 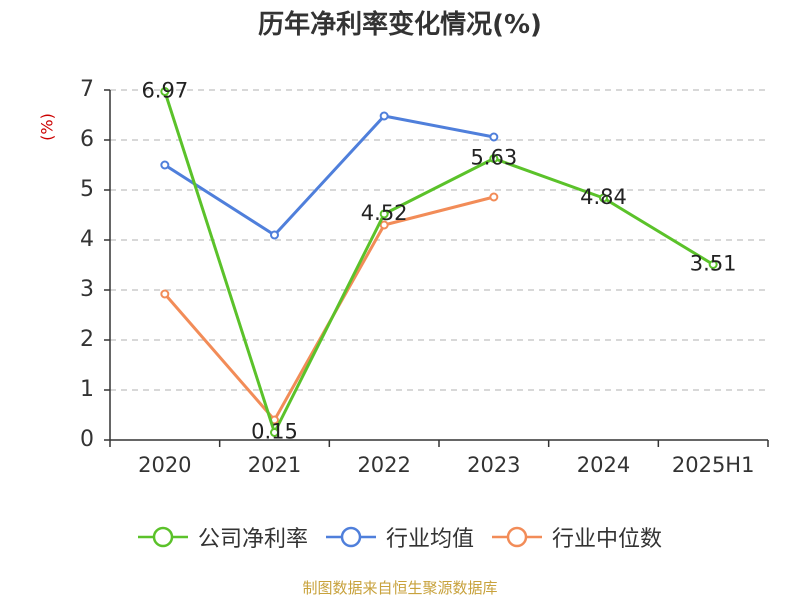 What do you see at coordinates (87, 439) in the screenshot?
I see `y-tick-label: 0` at bounding box center [87, 439].